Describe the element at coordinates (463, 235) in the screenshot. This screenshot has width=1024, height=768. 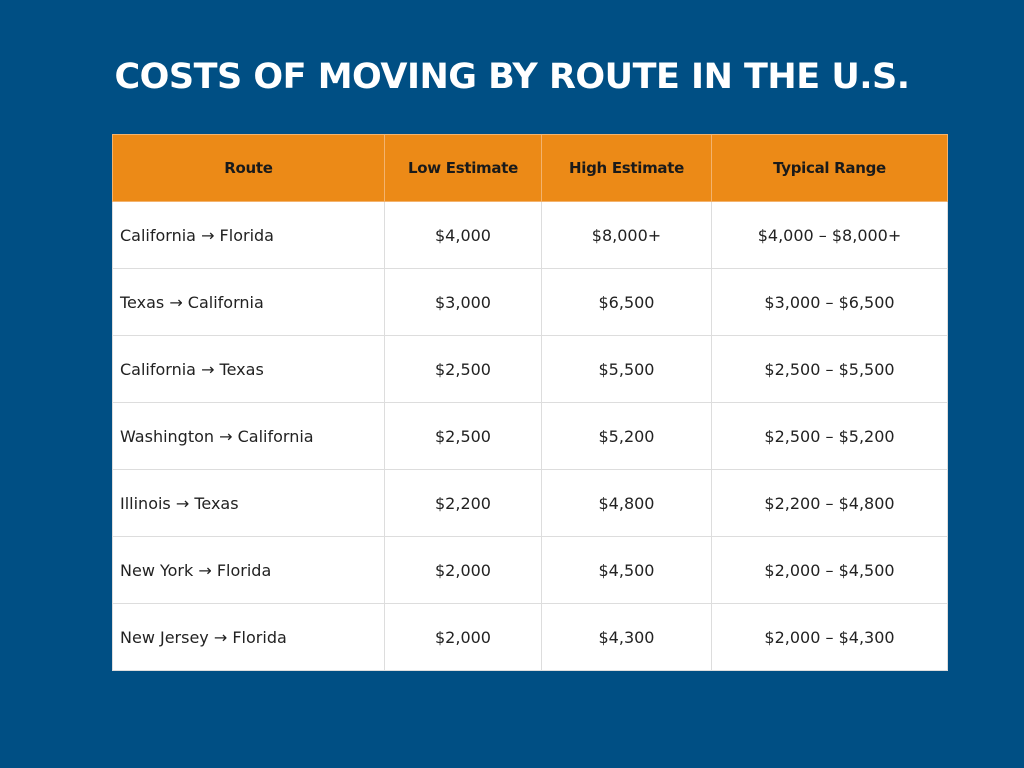
I see `low-estimate-cell: $4,000` at that location.